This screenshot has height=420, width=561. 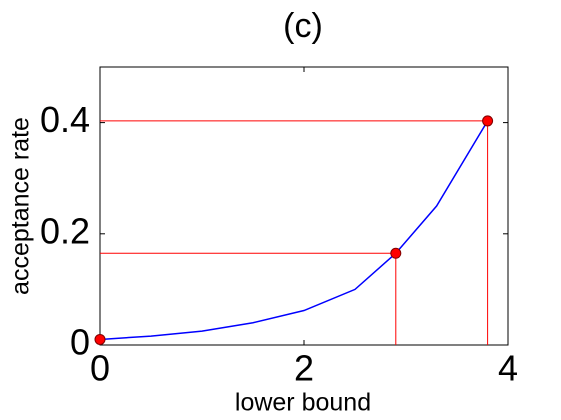 What do you see at coordinates (303, 403) in the screenshot?
I see `x-axis-label: lower bound` at bounding box center [303, 403].